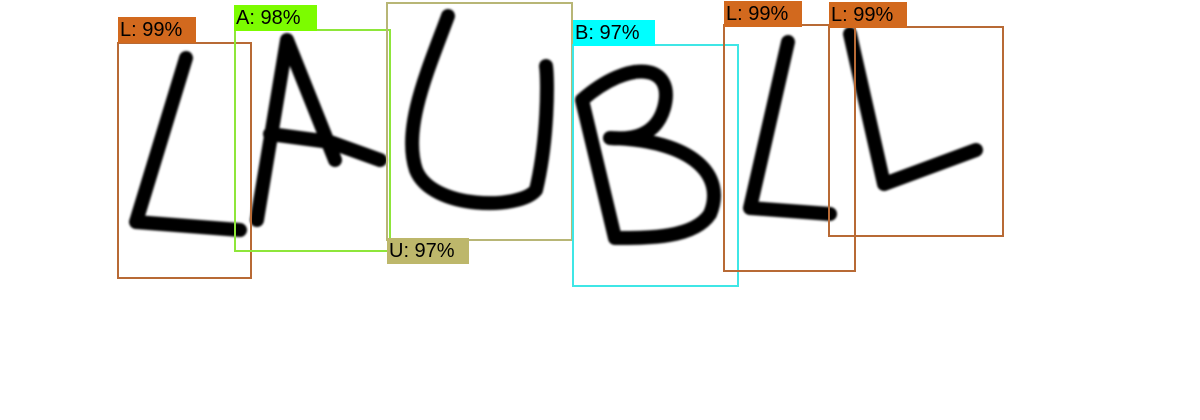  What do you see at coordinates (275, 18) in the screenshot?
I see `detection-label-a: A: 98%` at bounding box center [275, 18].